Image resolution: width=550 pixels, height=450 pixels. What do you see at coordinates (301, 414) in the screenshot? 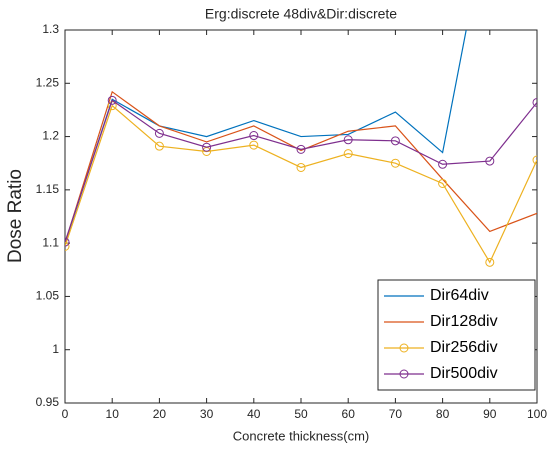
I see `x-tick-label: 50` at bounding box center [301, 414].